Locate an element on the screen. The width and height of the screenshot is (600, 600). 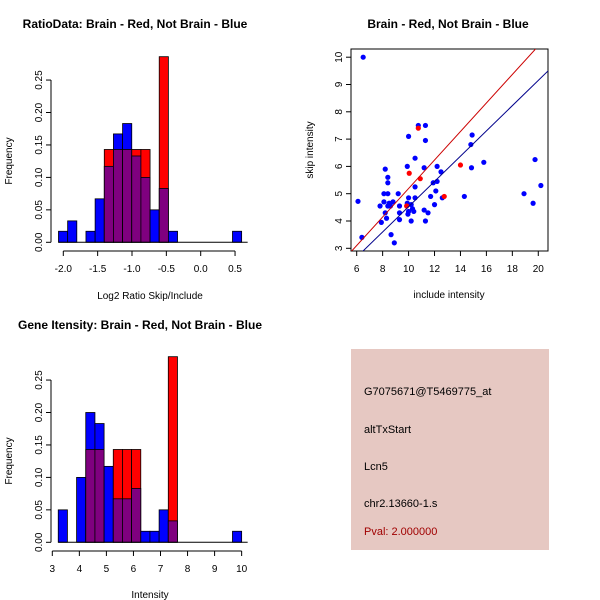
intensity-histogram-ylabel: Frequency is located at coordinates (9, 460).